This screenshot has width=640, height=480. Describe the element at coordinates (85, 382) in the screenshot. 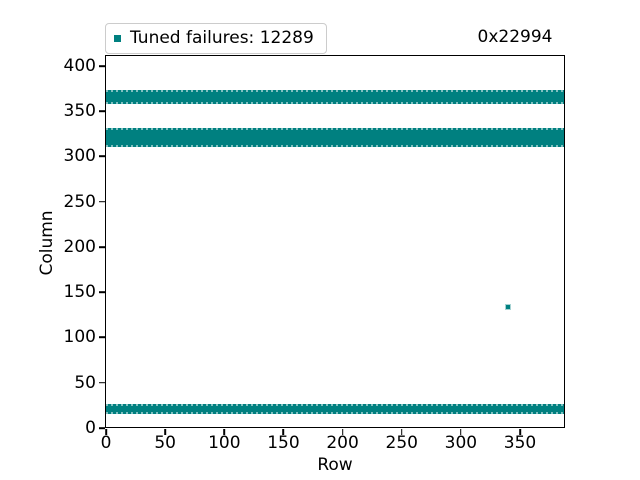

I see `y-tick-label: 50` at that location.